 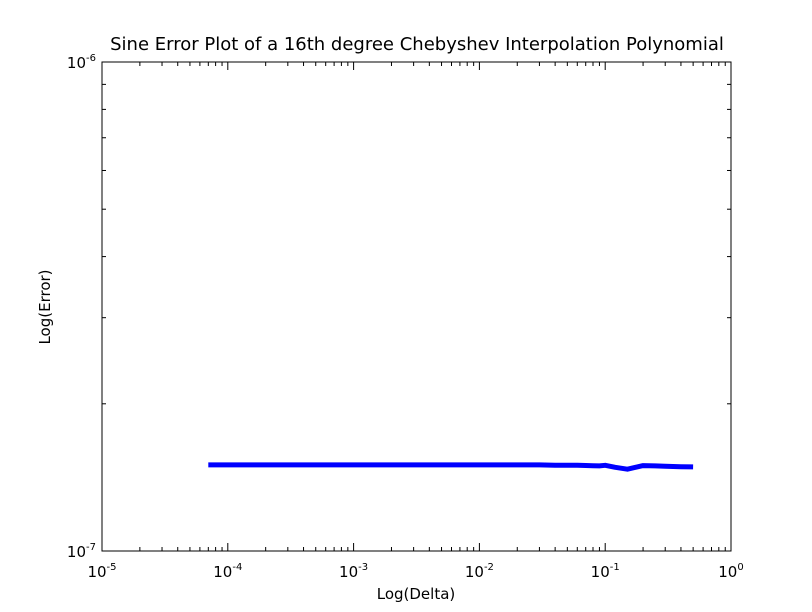 I want to click on y-tick-label: 10⁻⁶, so click(x=81, y=62).